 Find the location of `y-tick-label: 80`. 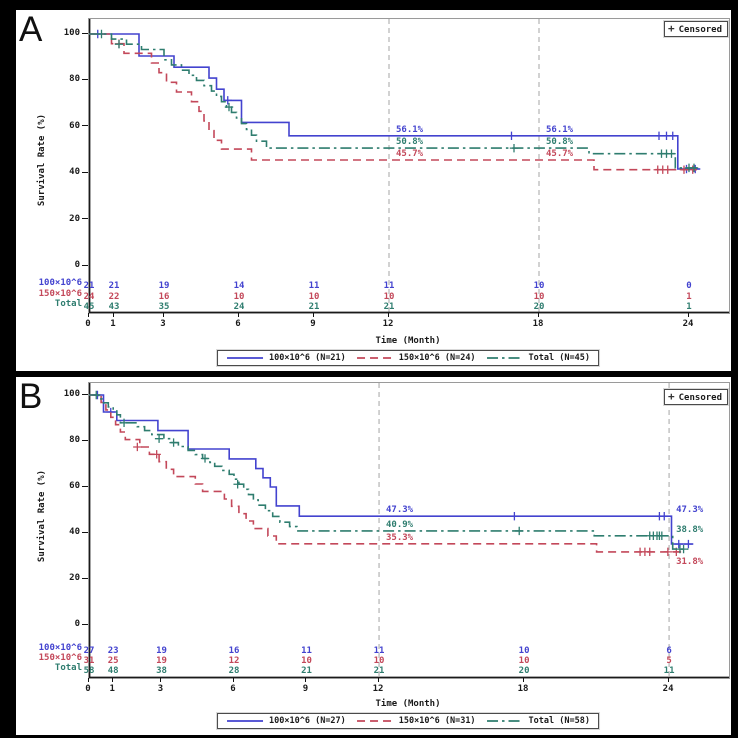

y-tick-label: 80 is located at coordinates (74, 440).